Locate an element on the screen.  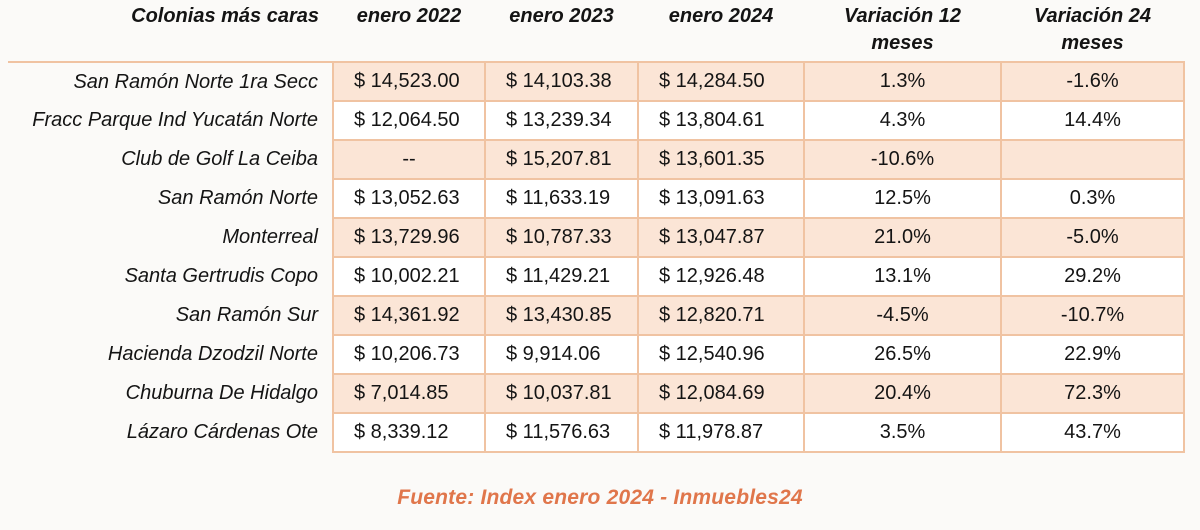
price-cell: $ 12,926.48 is located at coordinates (721, 276).